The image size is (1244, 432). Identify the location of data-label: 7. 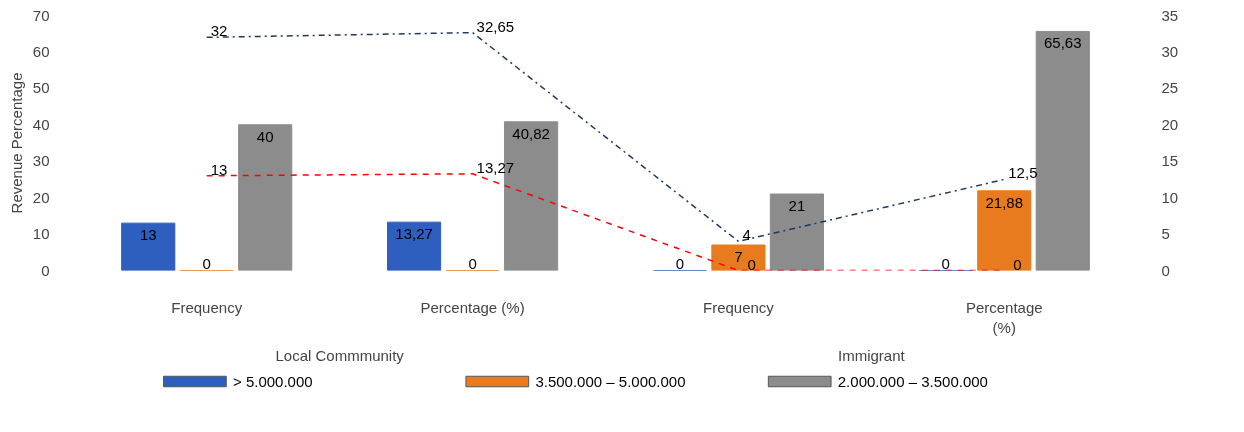
(738, 256).